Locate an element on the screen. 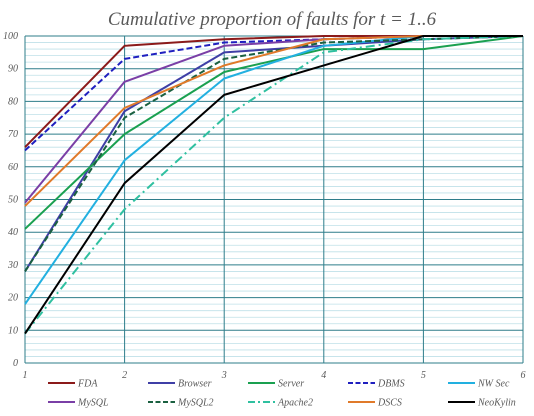 Image resolution: width=534 pixels, height=416 pixels. y-tick-label: 70 is located at coordinates (13, 134).